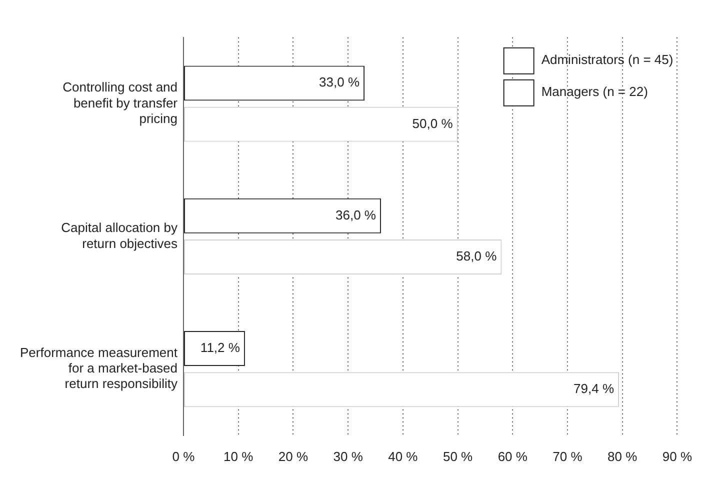 Image resolution: width=714 pixels, height=493 pixels. I want to click on x-tick-label: 90 %, so click(677, 456).